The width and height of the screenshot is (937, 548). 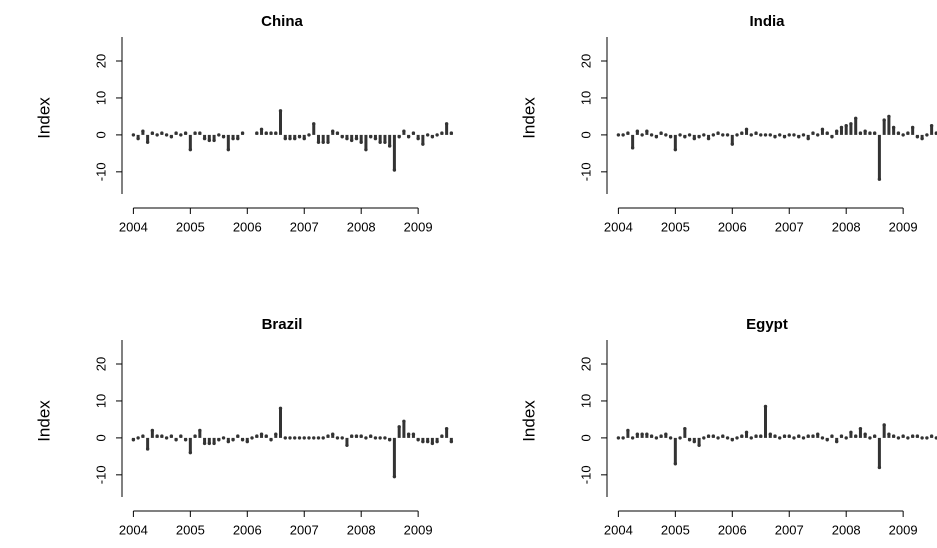 I want to click on y-tick-label: -10, so click(x=100, y=171).